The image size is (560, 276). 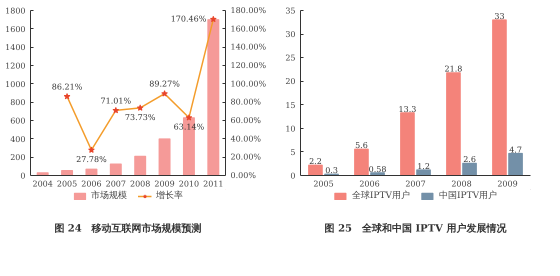 I want to click on data-label: 21.8, so click(x=453, y=69).